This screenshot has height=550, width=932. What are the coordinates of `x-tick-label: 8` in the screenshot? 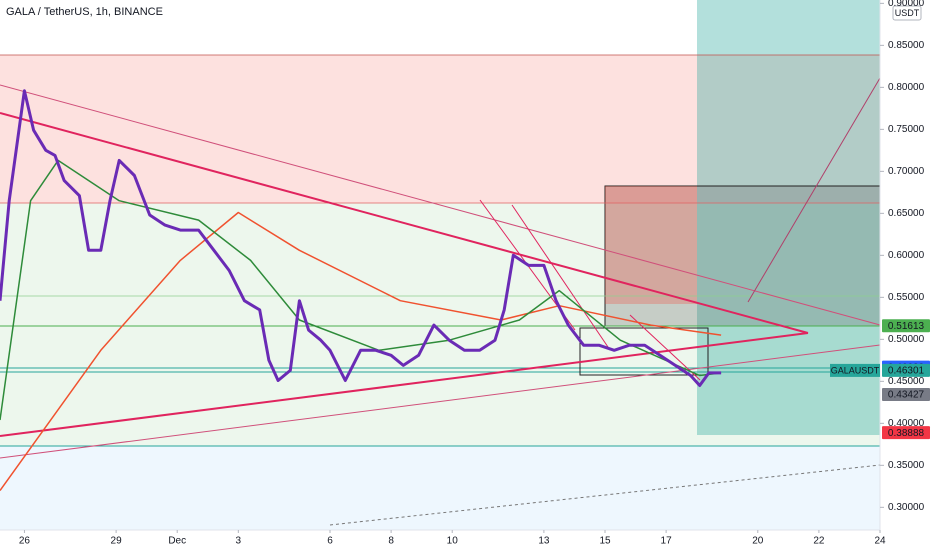 It's located at (391, 541).